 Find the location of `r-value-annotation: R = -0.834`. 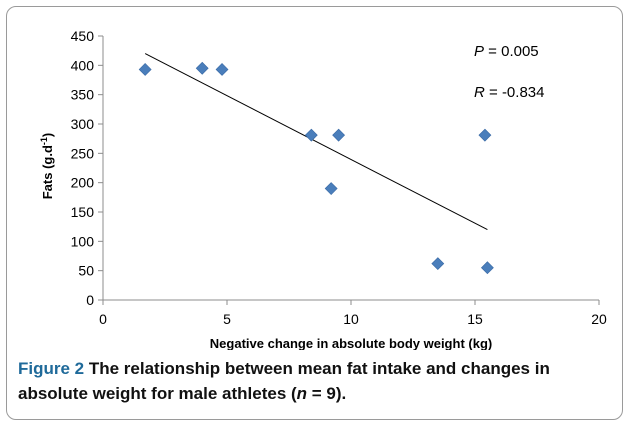

r-value-annotation: R = -0.834 is located at coordinates (509, 92).